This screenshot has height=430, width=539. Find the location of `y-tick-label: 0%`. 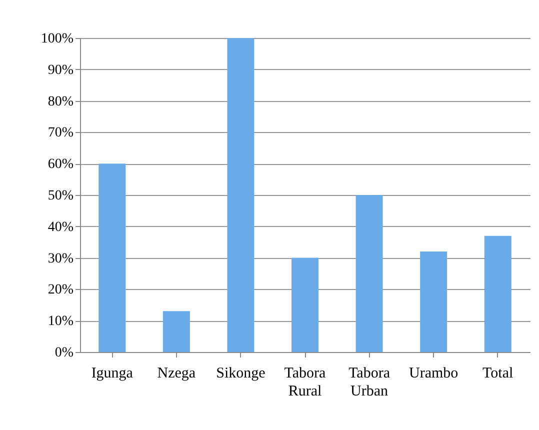

y-tick-label: 0% is located at coordinates (64, 353).